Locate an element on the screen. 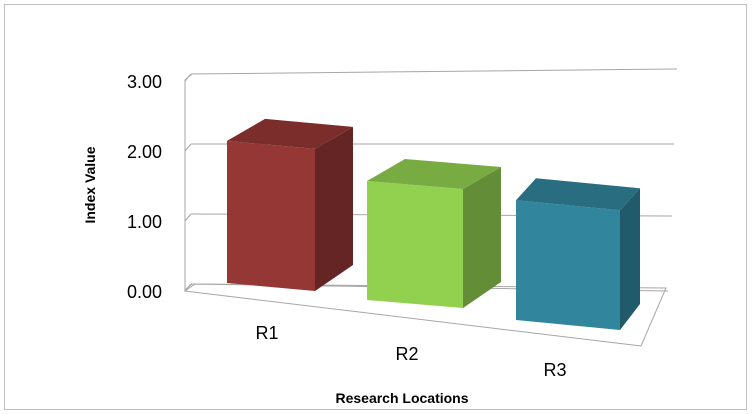 Image resolution: width=752 pixels, height=414 pixels. x-tick-labels: R1 R2 R3 is located at coordinates (410, 351).